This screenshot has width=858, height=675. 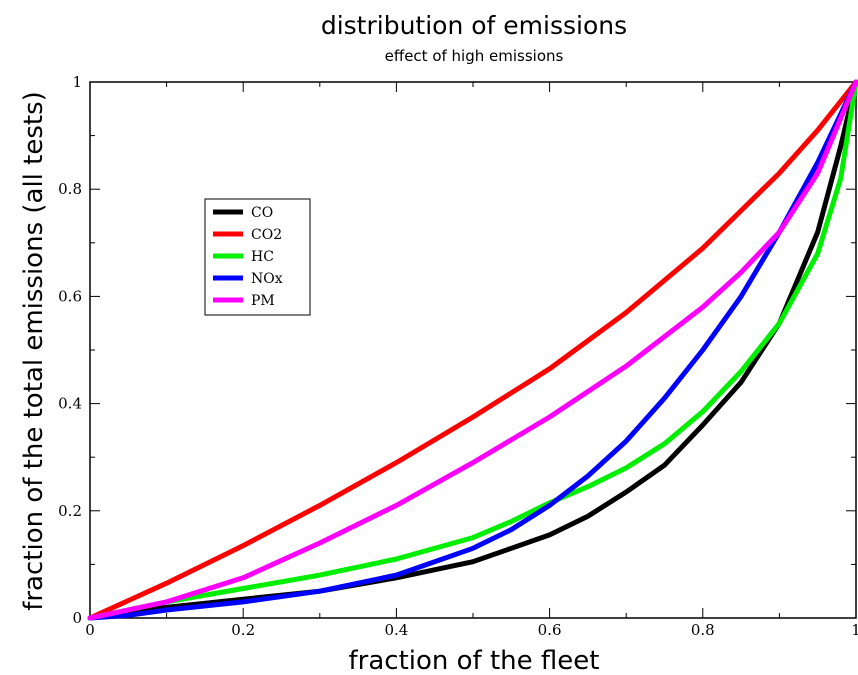 I want to click on y-tick-label: 1, so click(x=77, y=82).